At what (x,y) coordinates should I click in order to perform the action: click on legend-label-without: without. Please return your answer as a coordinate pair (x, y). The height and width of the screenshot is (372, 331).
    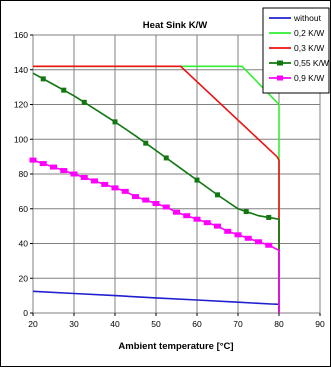
    Looking at the image, I should click on (307, 18).